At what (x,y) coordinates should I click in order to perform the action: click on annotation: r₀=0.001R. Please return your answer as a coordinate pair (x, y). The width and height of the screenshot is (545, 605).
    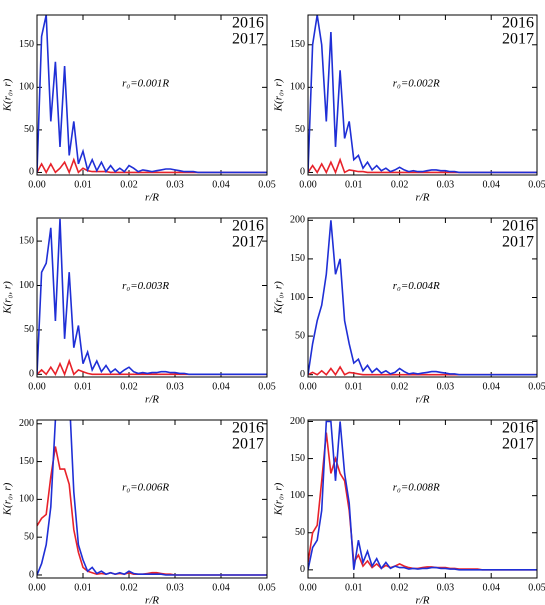
    Looking at the image, I should click on (145, 83).